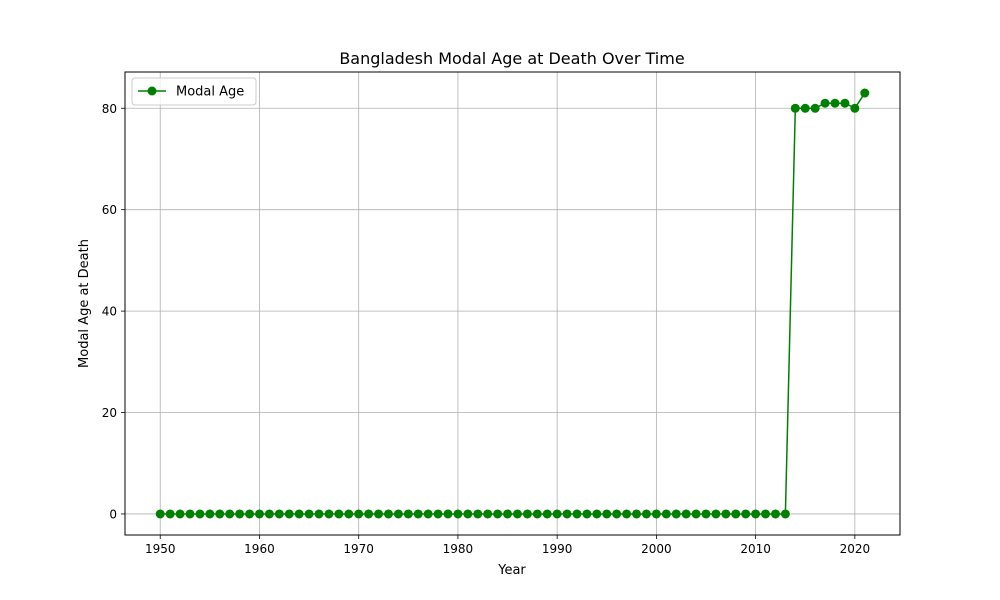  Describe the element at coordinates (557, 549) in the screenshot. I see `x-tick-label: 1990` at that location.